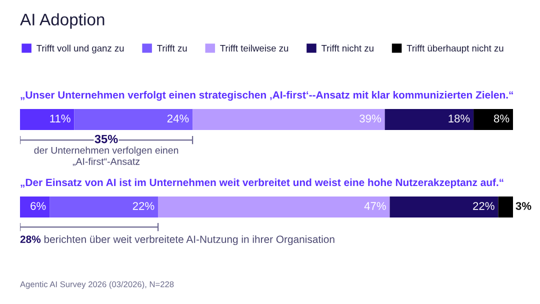  What do you see at coordinates (62, 21) in the screenshot?
I see `chart-title: AI Adoption` at bounding box center [62, 21].